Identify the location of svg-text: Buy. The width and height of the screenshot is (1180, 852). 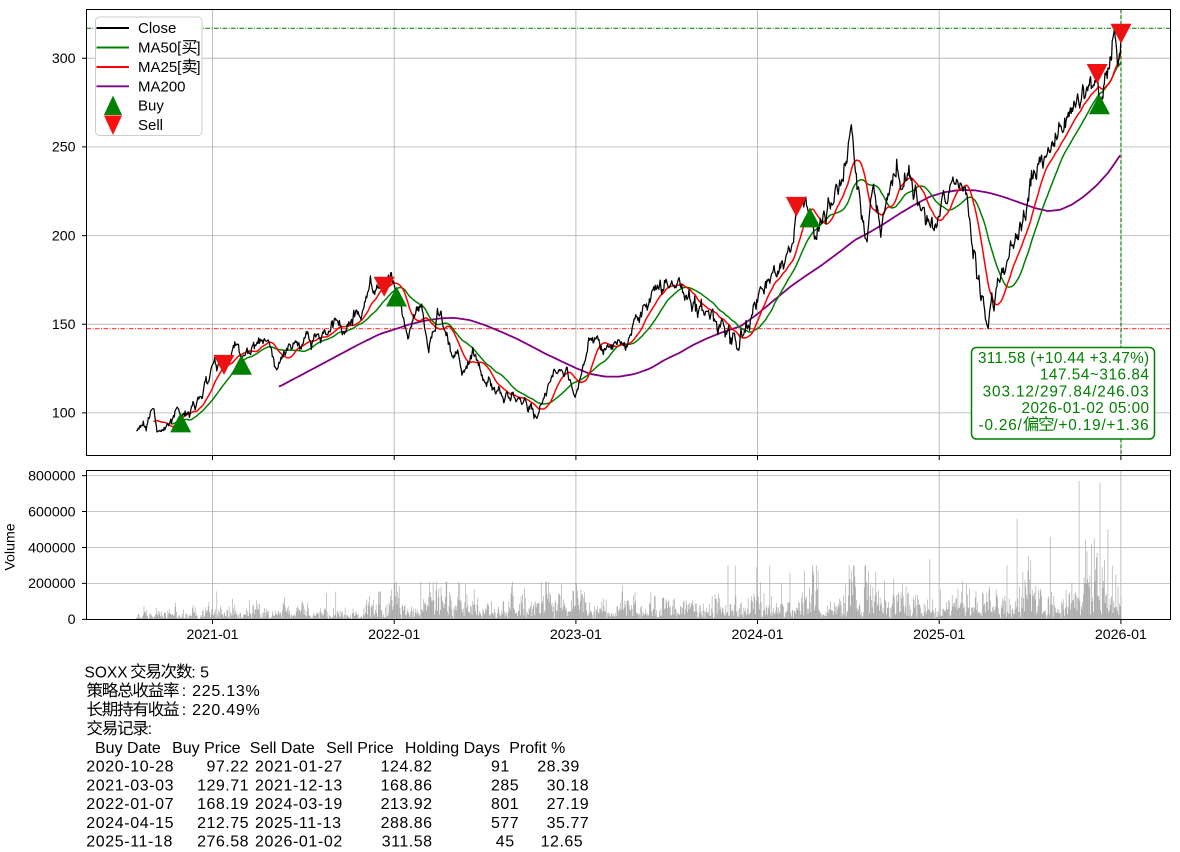
(151, 106).